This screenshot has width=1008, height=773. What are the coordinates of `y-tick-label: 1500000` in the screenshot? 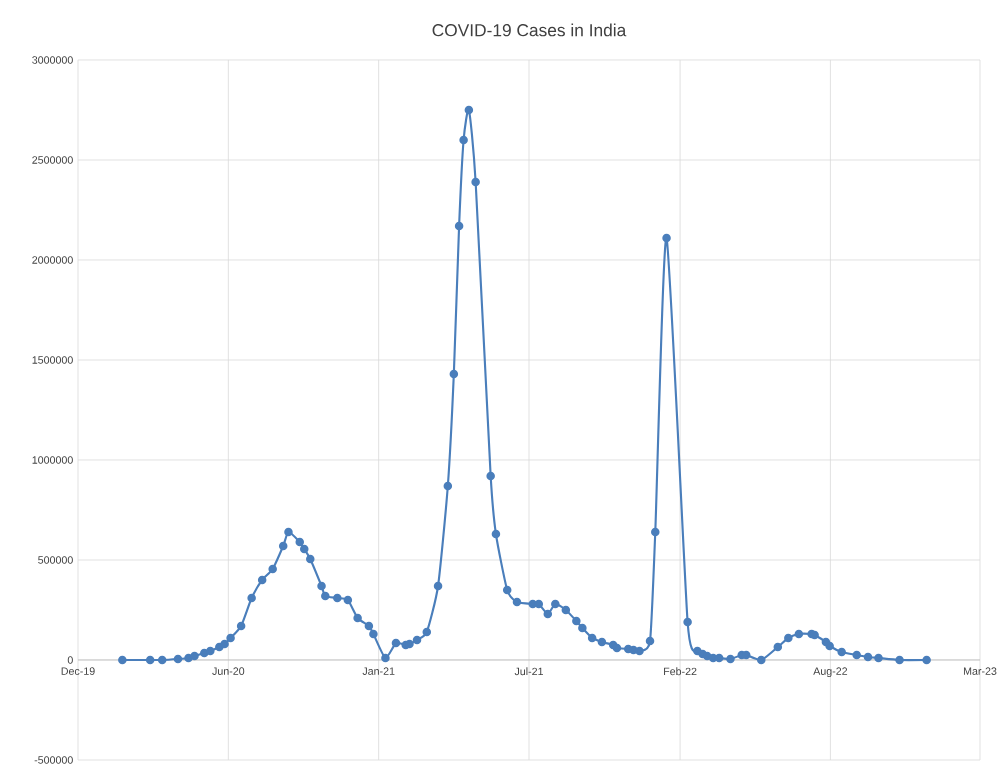 It's located at (52, 360).